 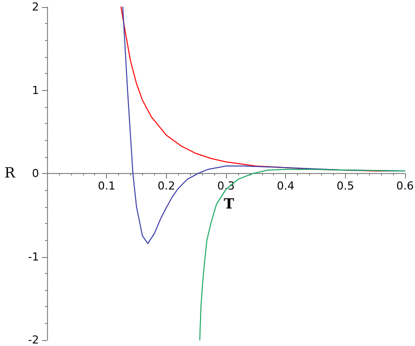 What do you see at coordinates (10, 174) in the screenshot?
I see `y-axis-title: R` at bounding box center [10, 174].